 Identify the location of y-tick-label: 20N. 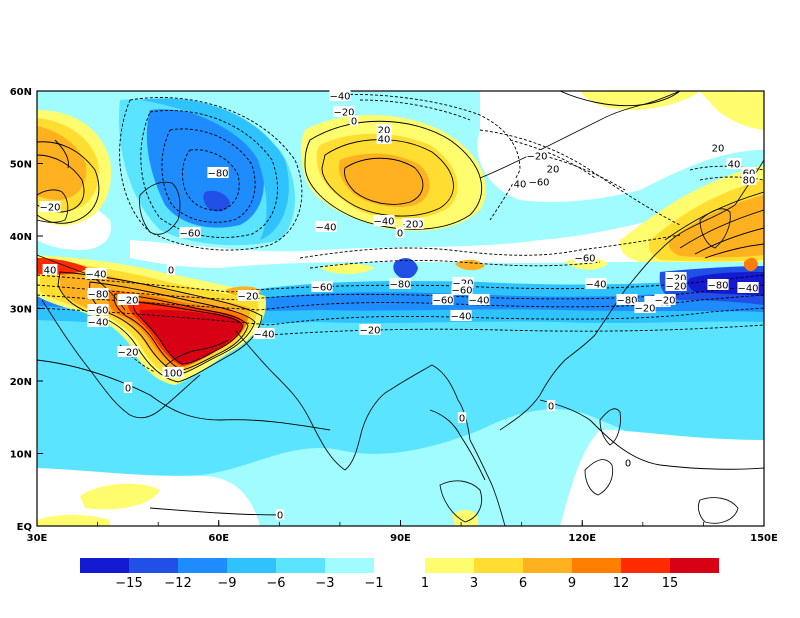
(21, 382).